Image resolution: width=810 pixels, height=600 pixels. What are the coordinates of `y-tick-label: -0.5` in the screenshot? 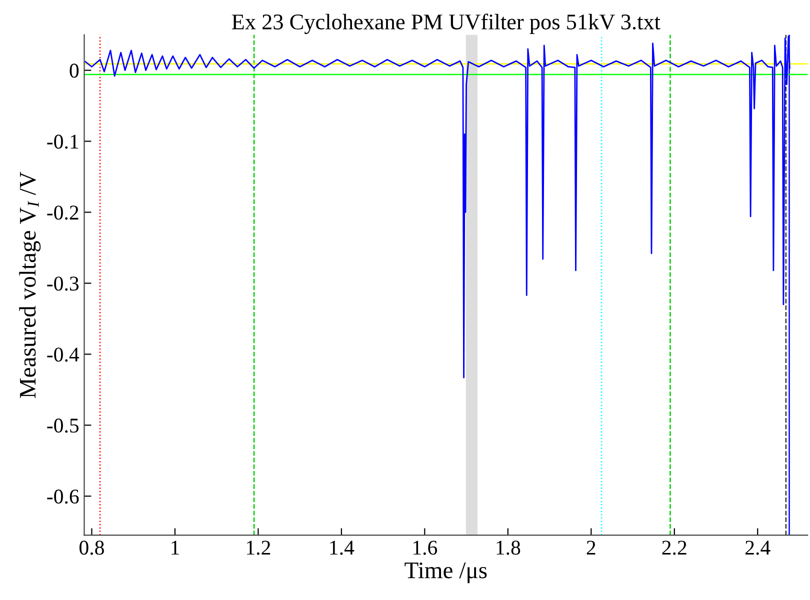 It's located at (63, 425).